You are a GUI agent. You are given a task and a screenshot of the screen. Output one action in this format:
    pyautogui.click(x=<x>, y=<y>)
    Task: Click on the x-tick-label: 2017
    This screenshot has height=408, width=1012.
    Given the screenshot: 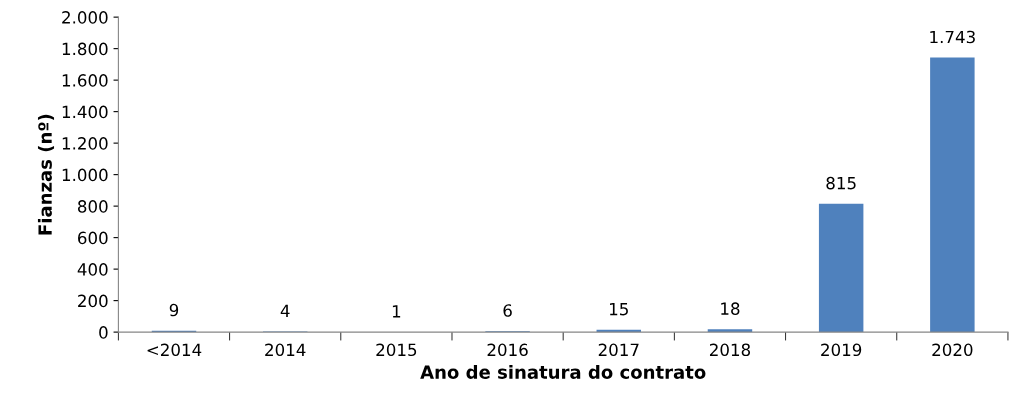 What is the action you would take?
    pyautogui.click(x=618, y=350)
    